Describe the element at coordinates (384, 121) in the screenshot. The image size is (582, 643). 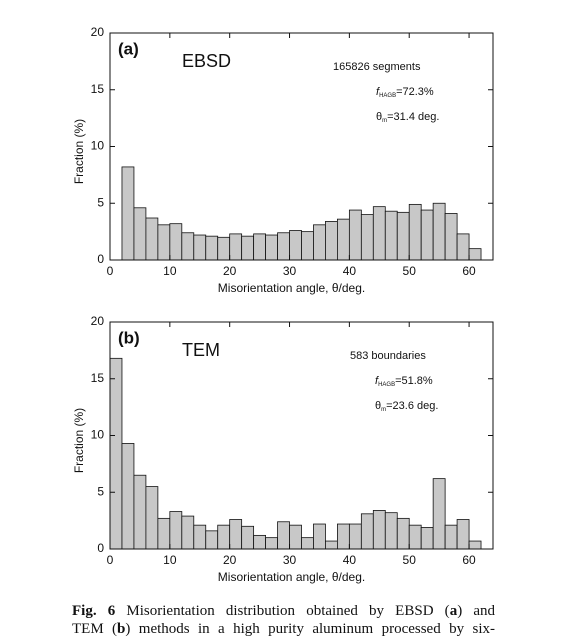
I see `text-part: m` at that location.